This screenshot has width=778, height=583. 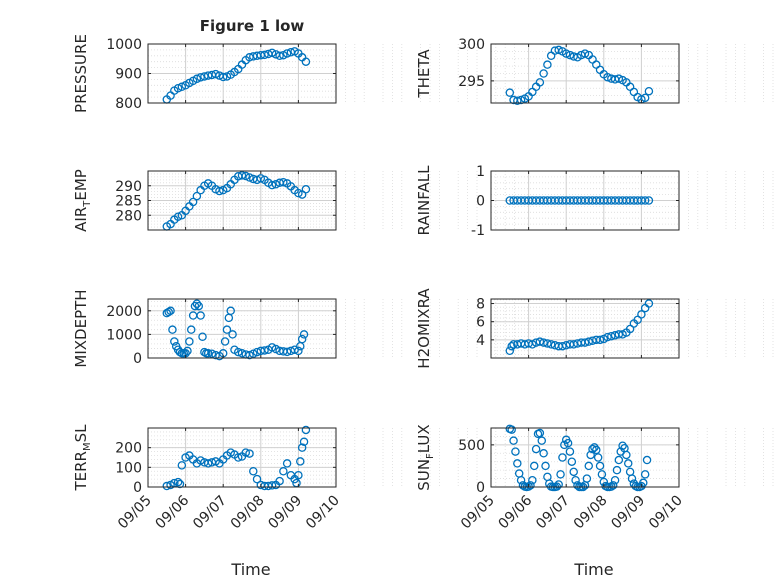 What do you see at coordinates (593, 569) in the screenshot?
I see `x-axis-label-right: Time` at bounding box center [593, 569].